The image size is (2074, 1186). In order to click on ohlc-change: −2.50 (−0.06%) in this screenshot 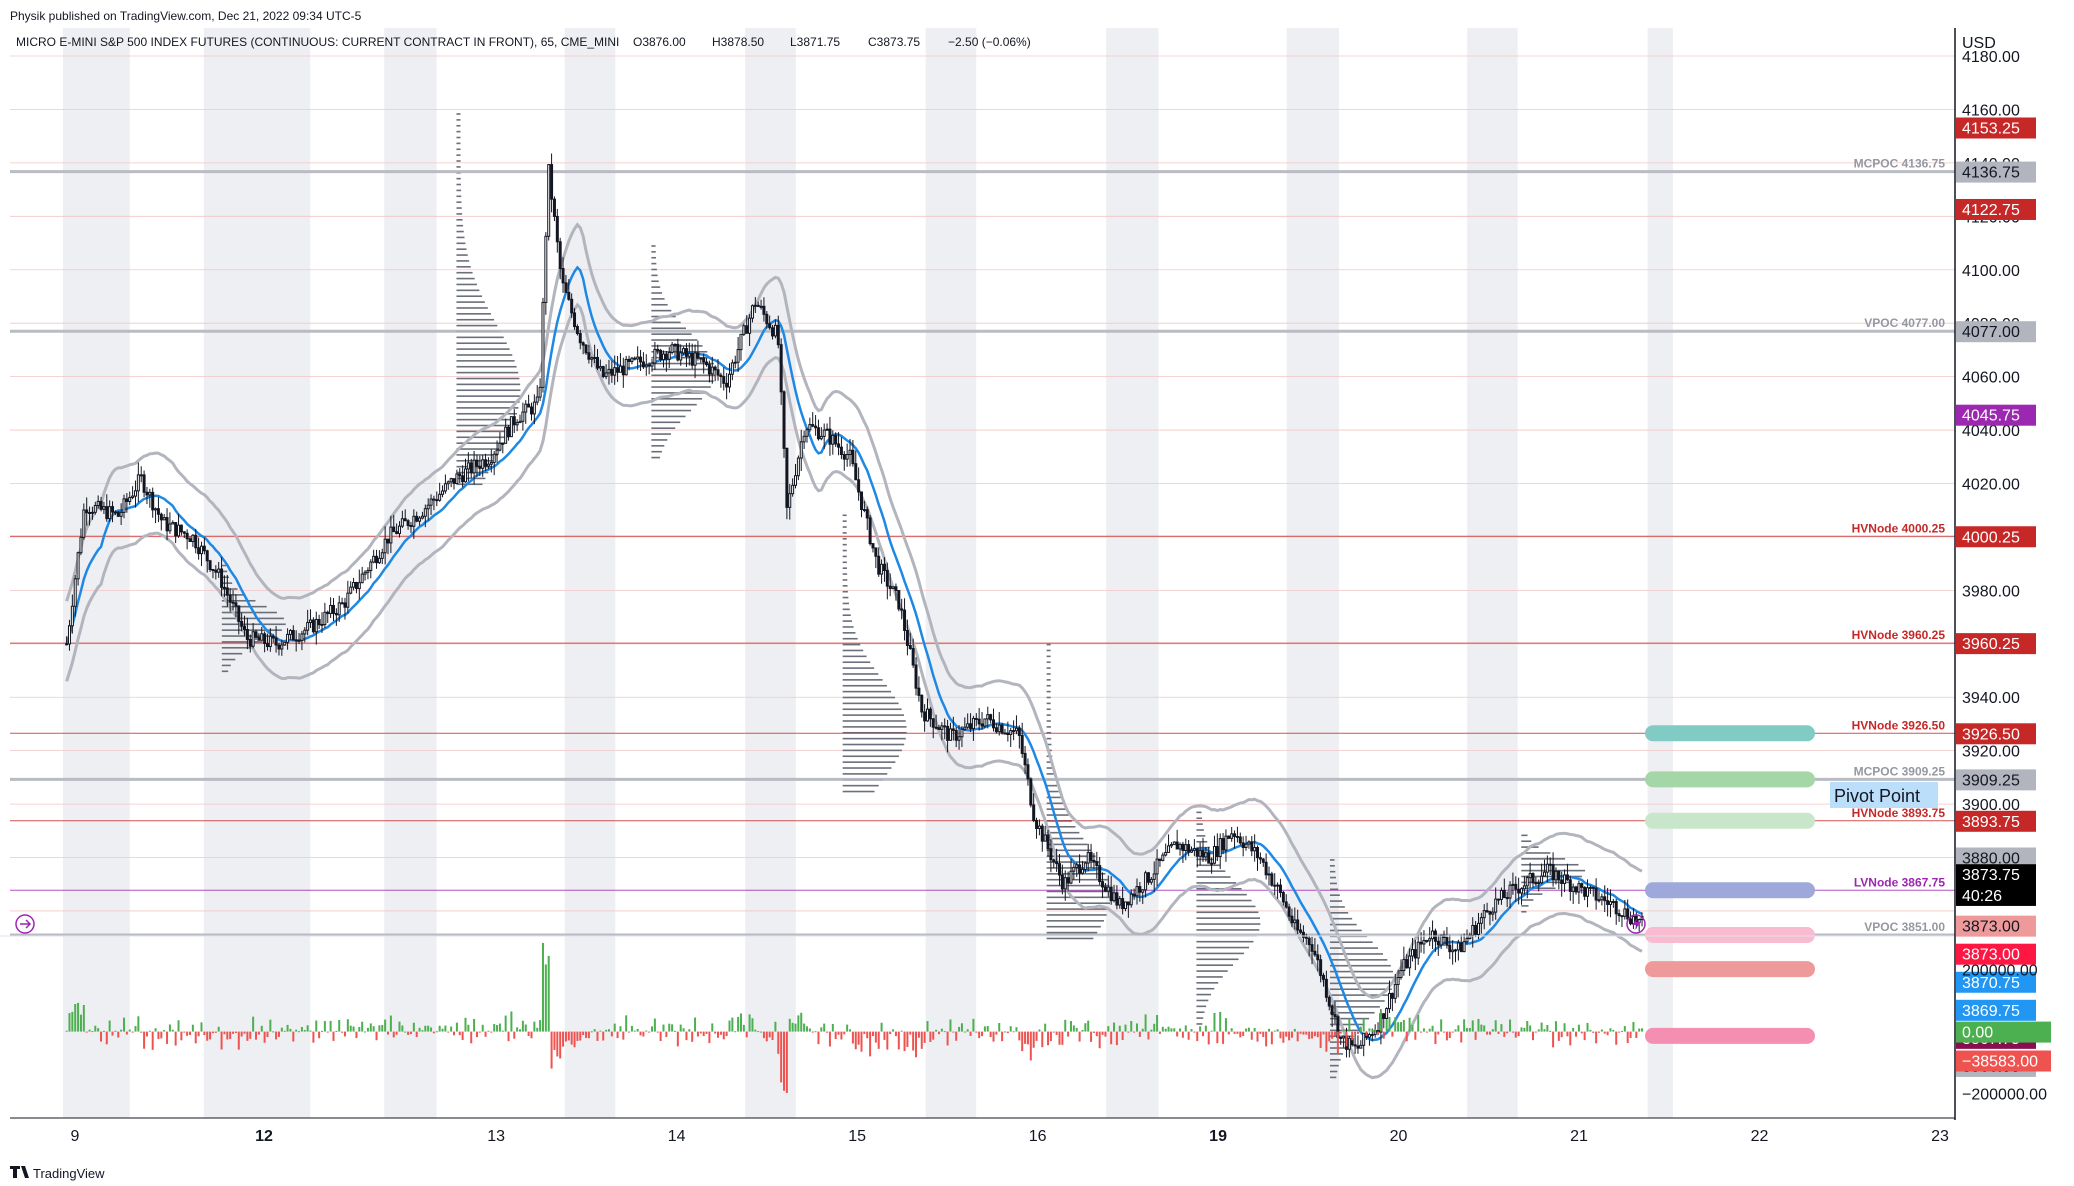, I will do `click(989, 42)`.